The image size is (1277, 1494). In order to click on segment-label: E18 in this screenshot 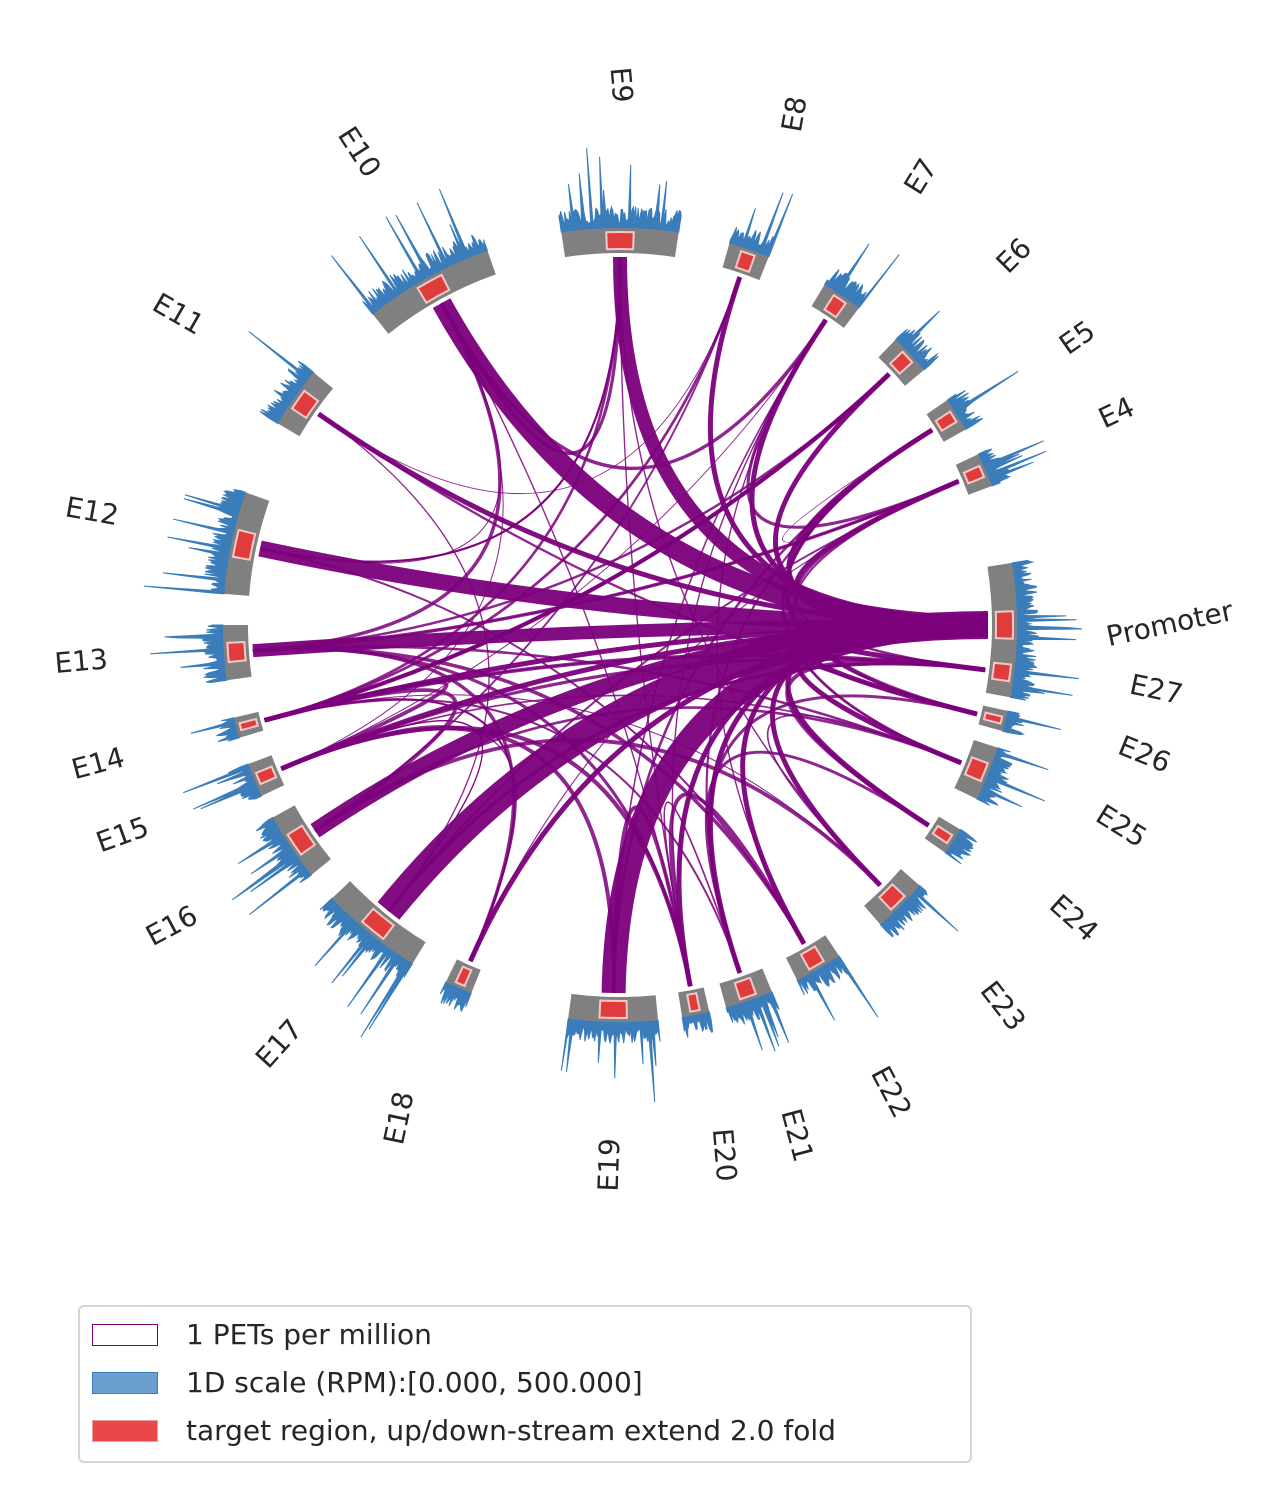, I will do `click(398, 1117)`.